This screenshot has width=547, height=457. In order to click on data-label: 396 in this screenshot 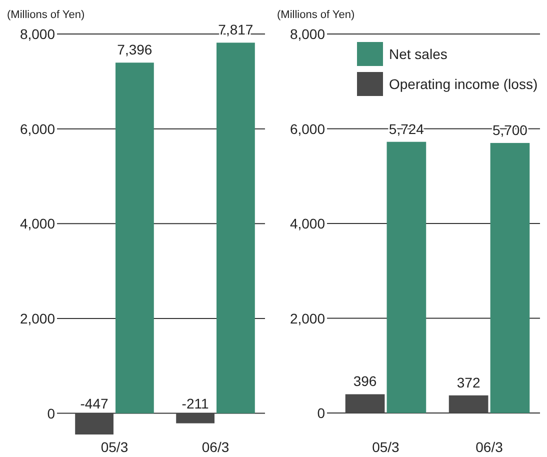, I will do `click(365, 381)`.